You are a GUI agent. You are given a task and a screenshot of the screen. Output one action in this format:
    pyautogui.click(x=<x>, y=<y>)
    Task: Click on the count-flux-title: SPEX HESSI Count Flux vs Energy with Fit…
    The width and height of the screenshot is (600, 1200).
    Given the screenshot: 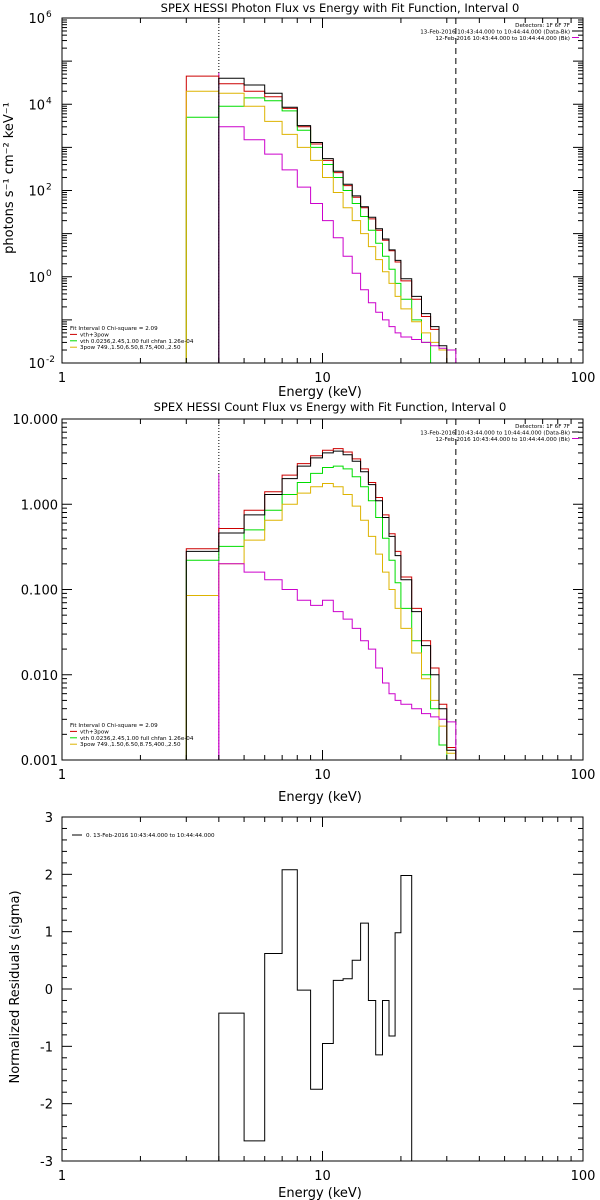 What is the action you would take?
    pyautogui.click(x=330, y=407)
    